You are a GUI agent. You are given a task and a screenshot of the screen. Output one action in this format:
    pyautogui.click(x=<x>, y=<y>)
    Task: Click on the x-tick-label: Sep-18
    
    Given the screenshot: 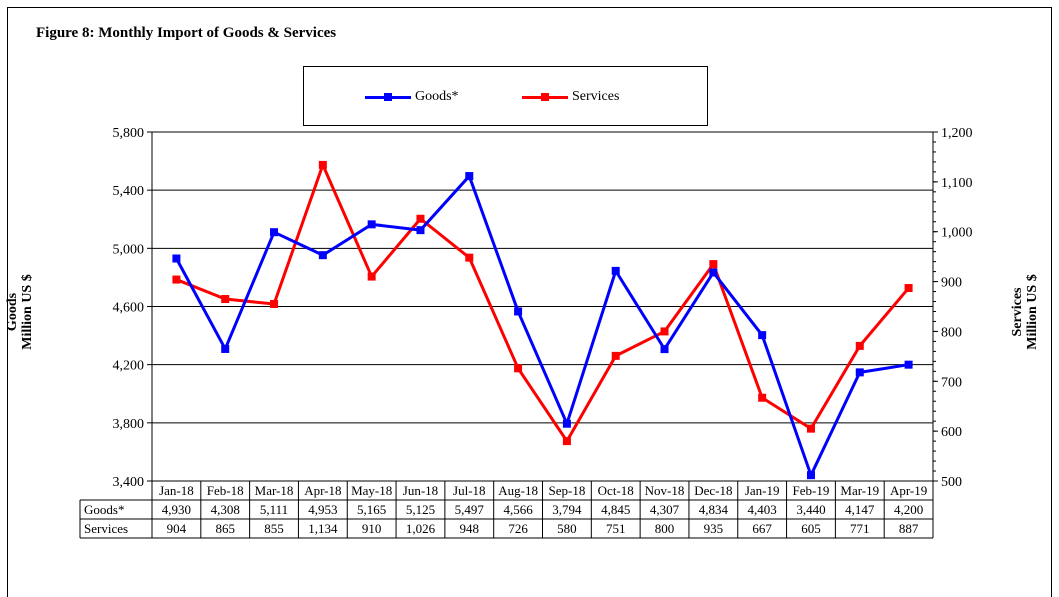 What is the action you would take?
    pyautogui.click(x=566, y=490)
    